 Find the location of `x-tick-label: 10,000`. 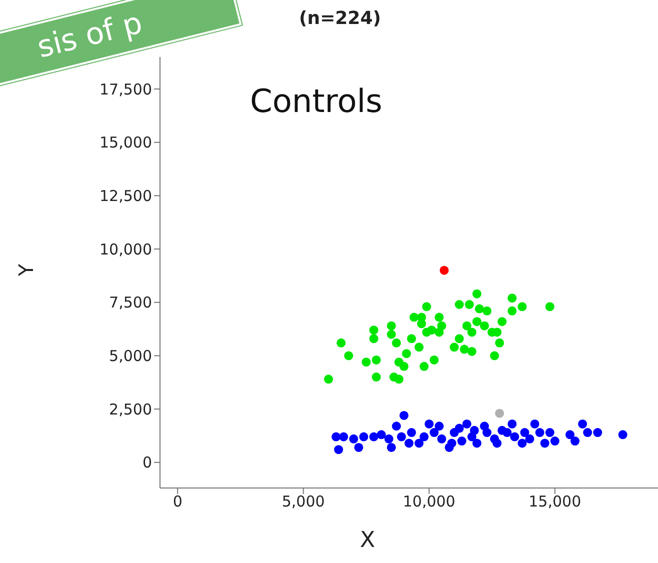

x-tick-label: 10,000 is located at coordinates (429, 501).